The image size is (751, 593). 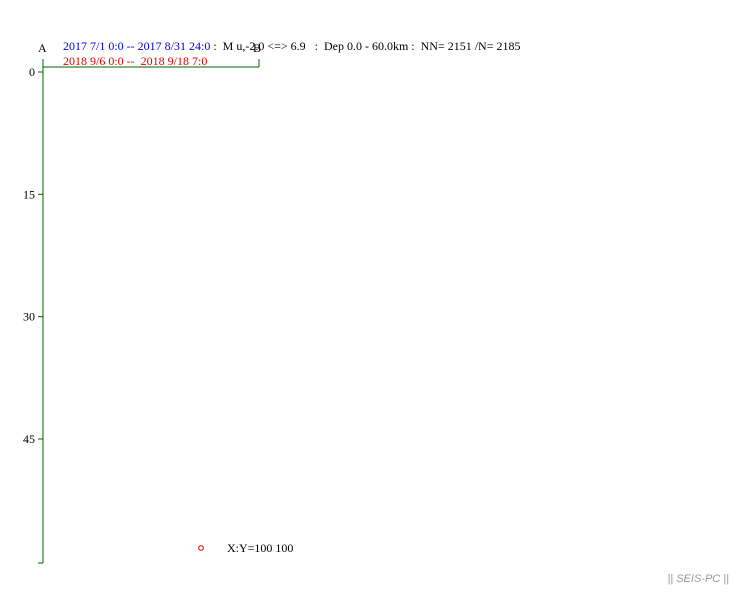 What do you see at coordinates (29, 317) in the screenshot?
I see `depth-tick-label: 30` at bounding box center [29, 317].